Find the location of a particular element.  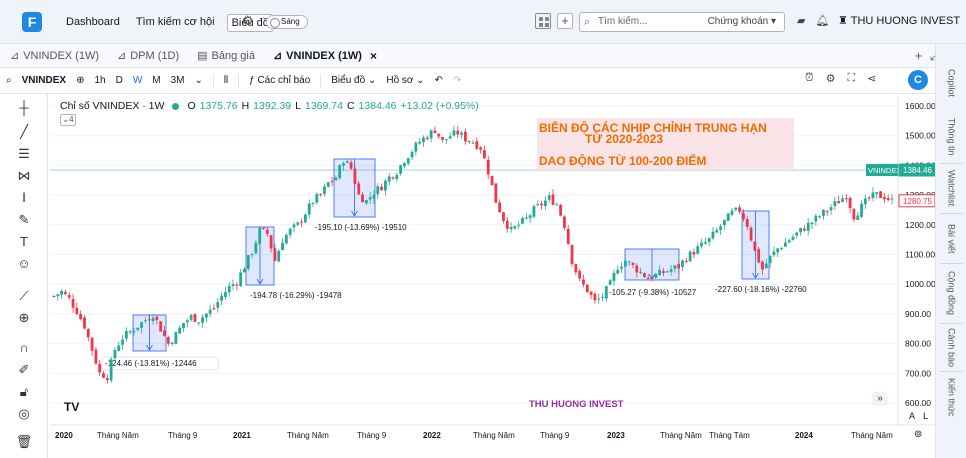

theme-toggle: Sáng is located at coordinates (287, 22).